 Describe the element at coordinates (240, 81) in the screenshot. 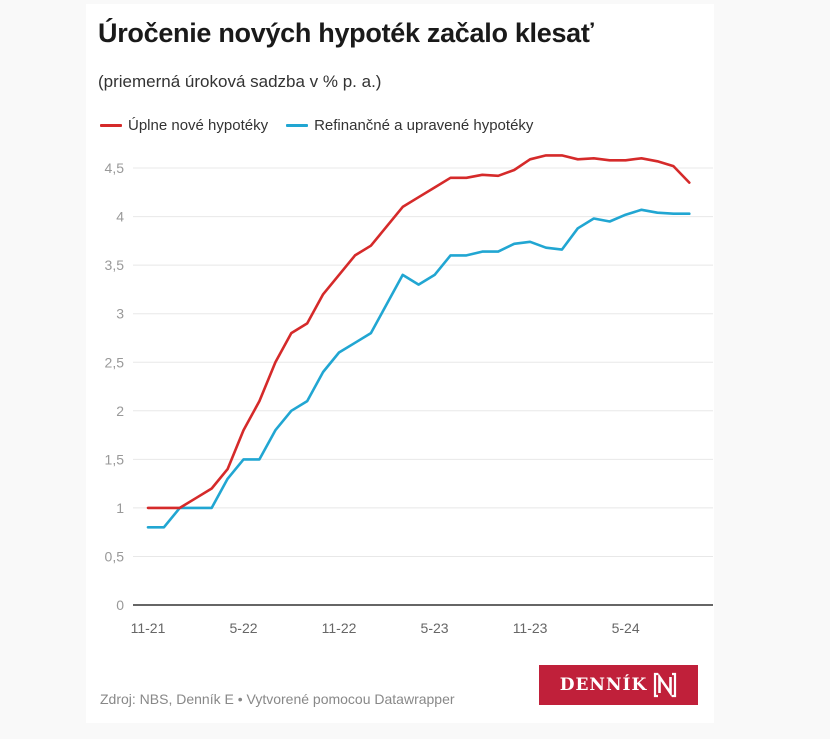

I see `chart-subtitle: (priemerná úroková sadzba v % p. a.)` at that location.